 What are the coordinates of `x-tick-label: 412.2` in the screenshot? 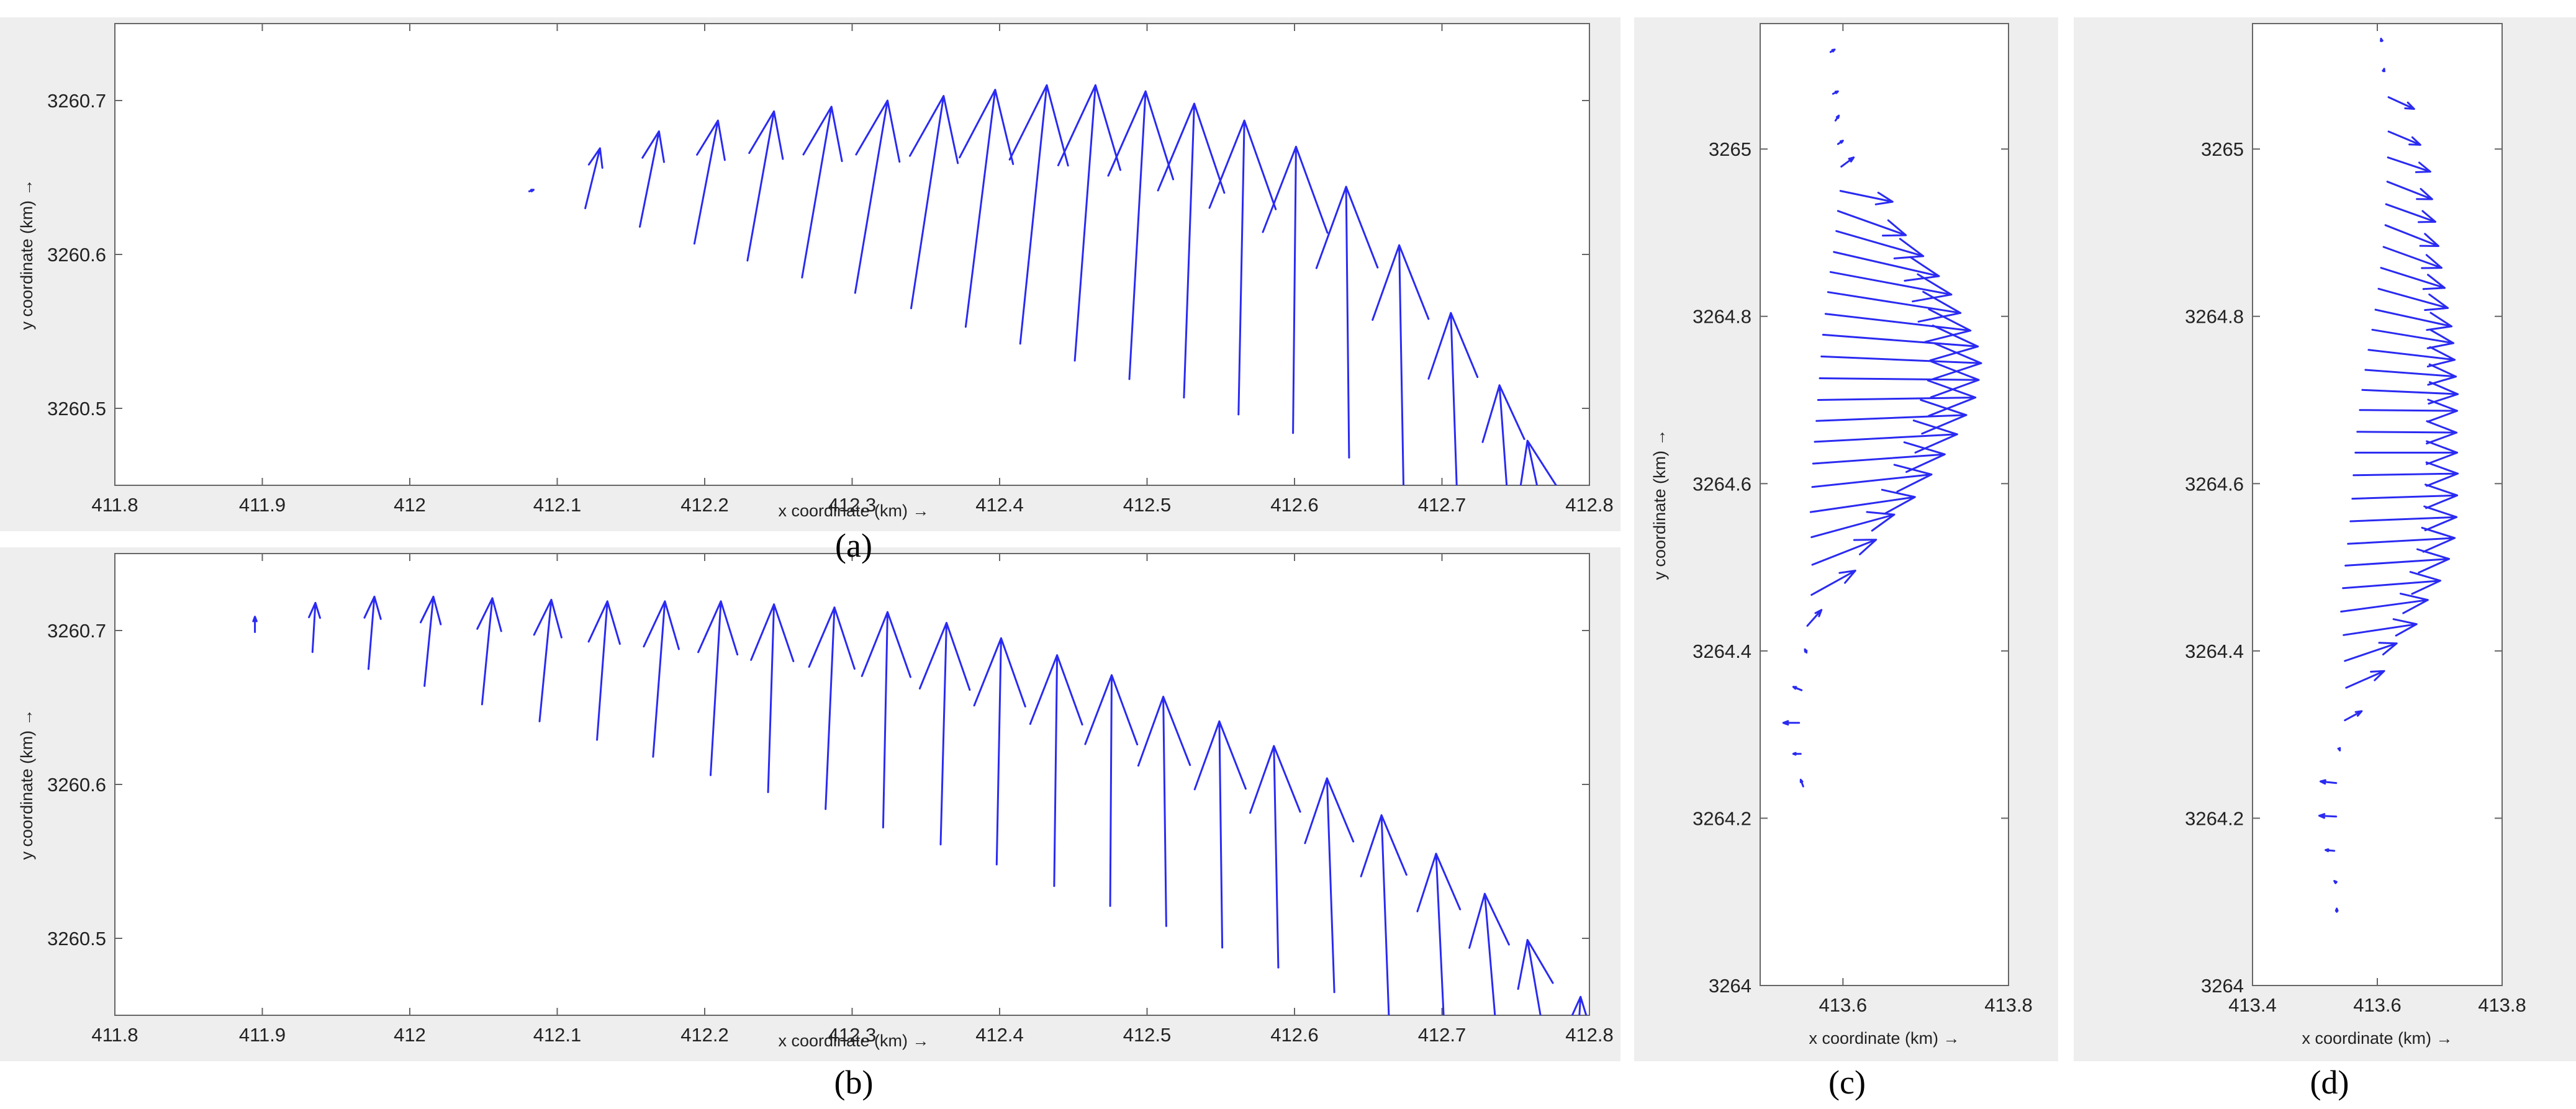 It's located at (704, 505).